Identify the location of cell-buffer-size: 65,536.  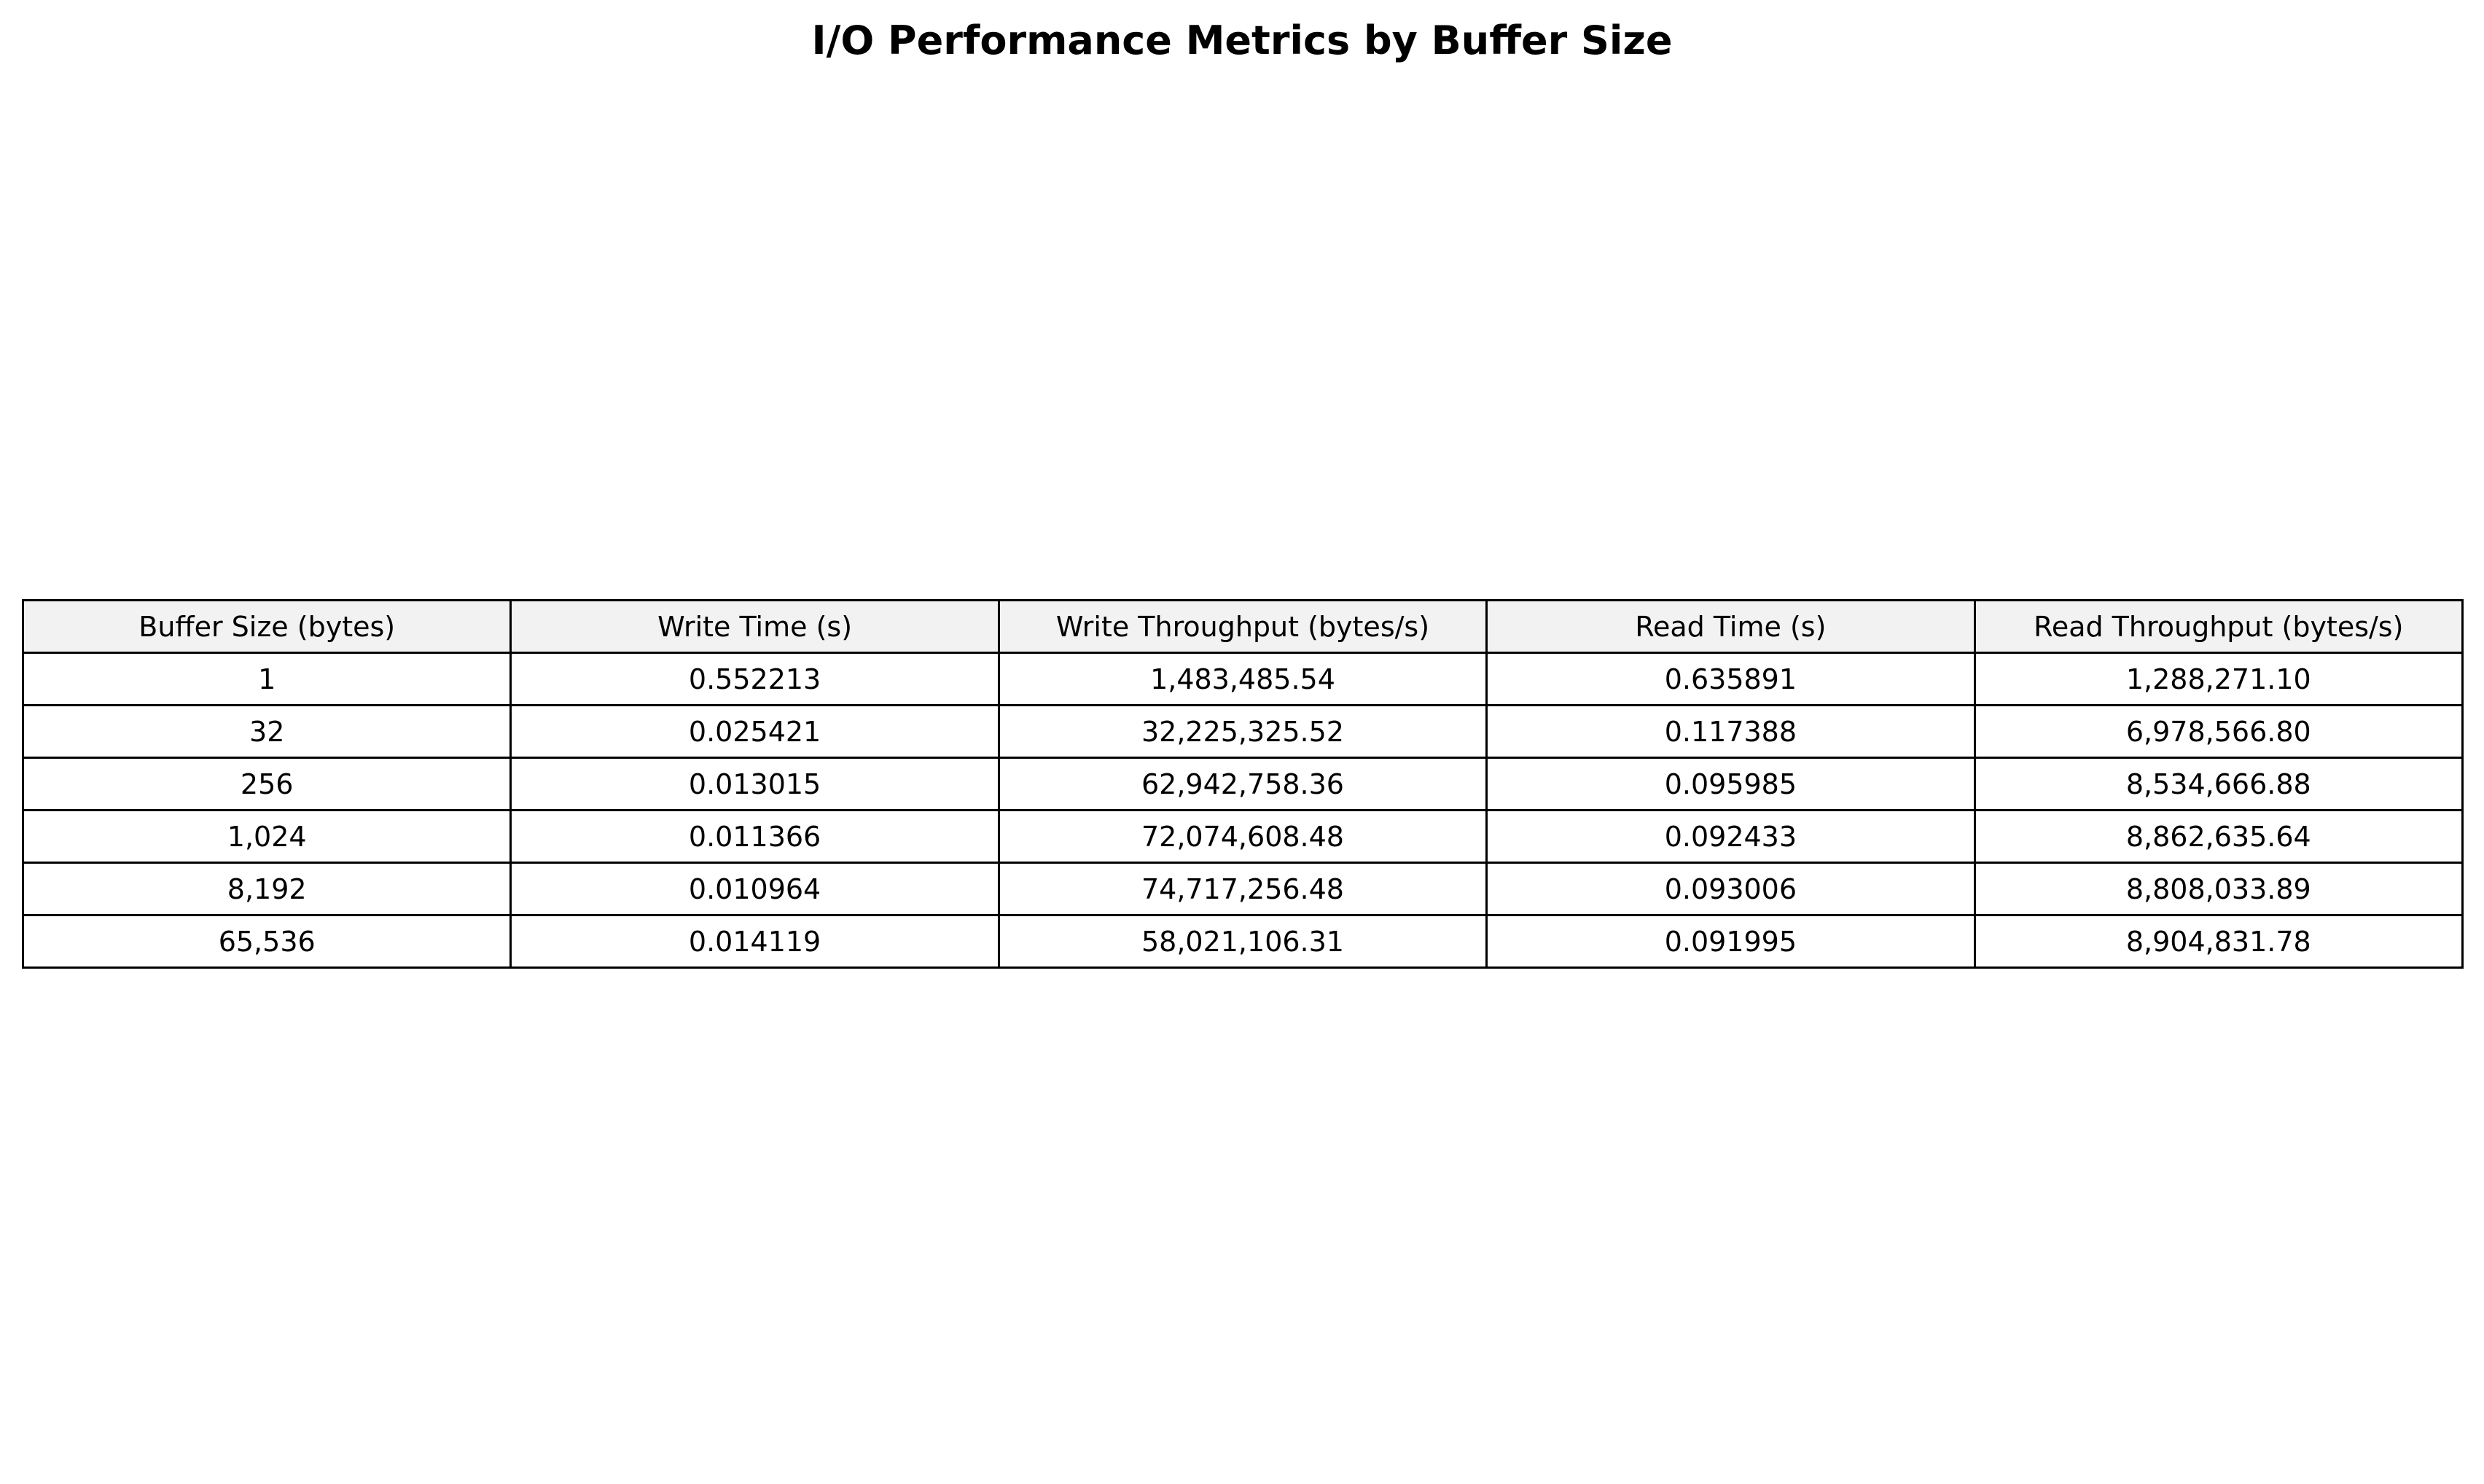
(266, 941).